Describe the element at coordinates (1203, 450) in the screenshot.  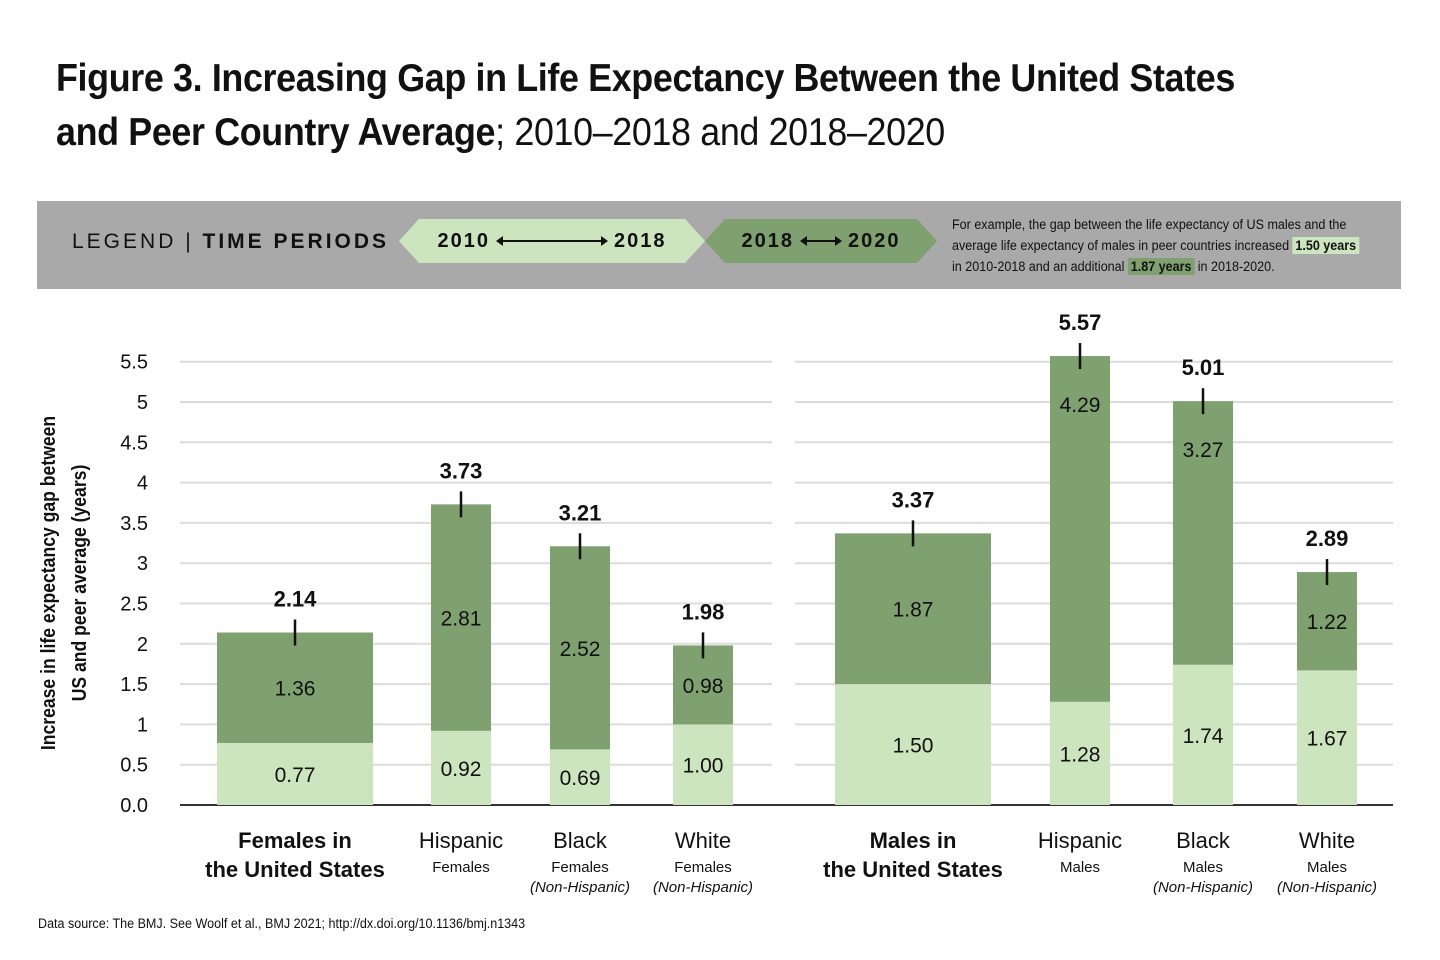
I see `segment-label-2018-2020: 3.27` at that location.